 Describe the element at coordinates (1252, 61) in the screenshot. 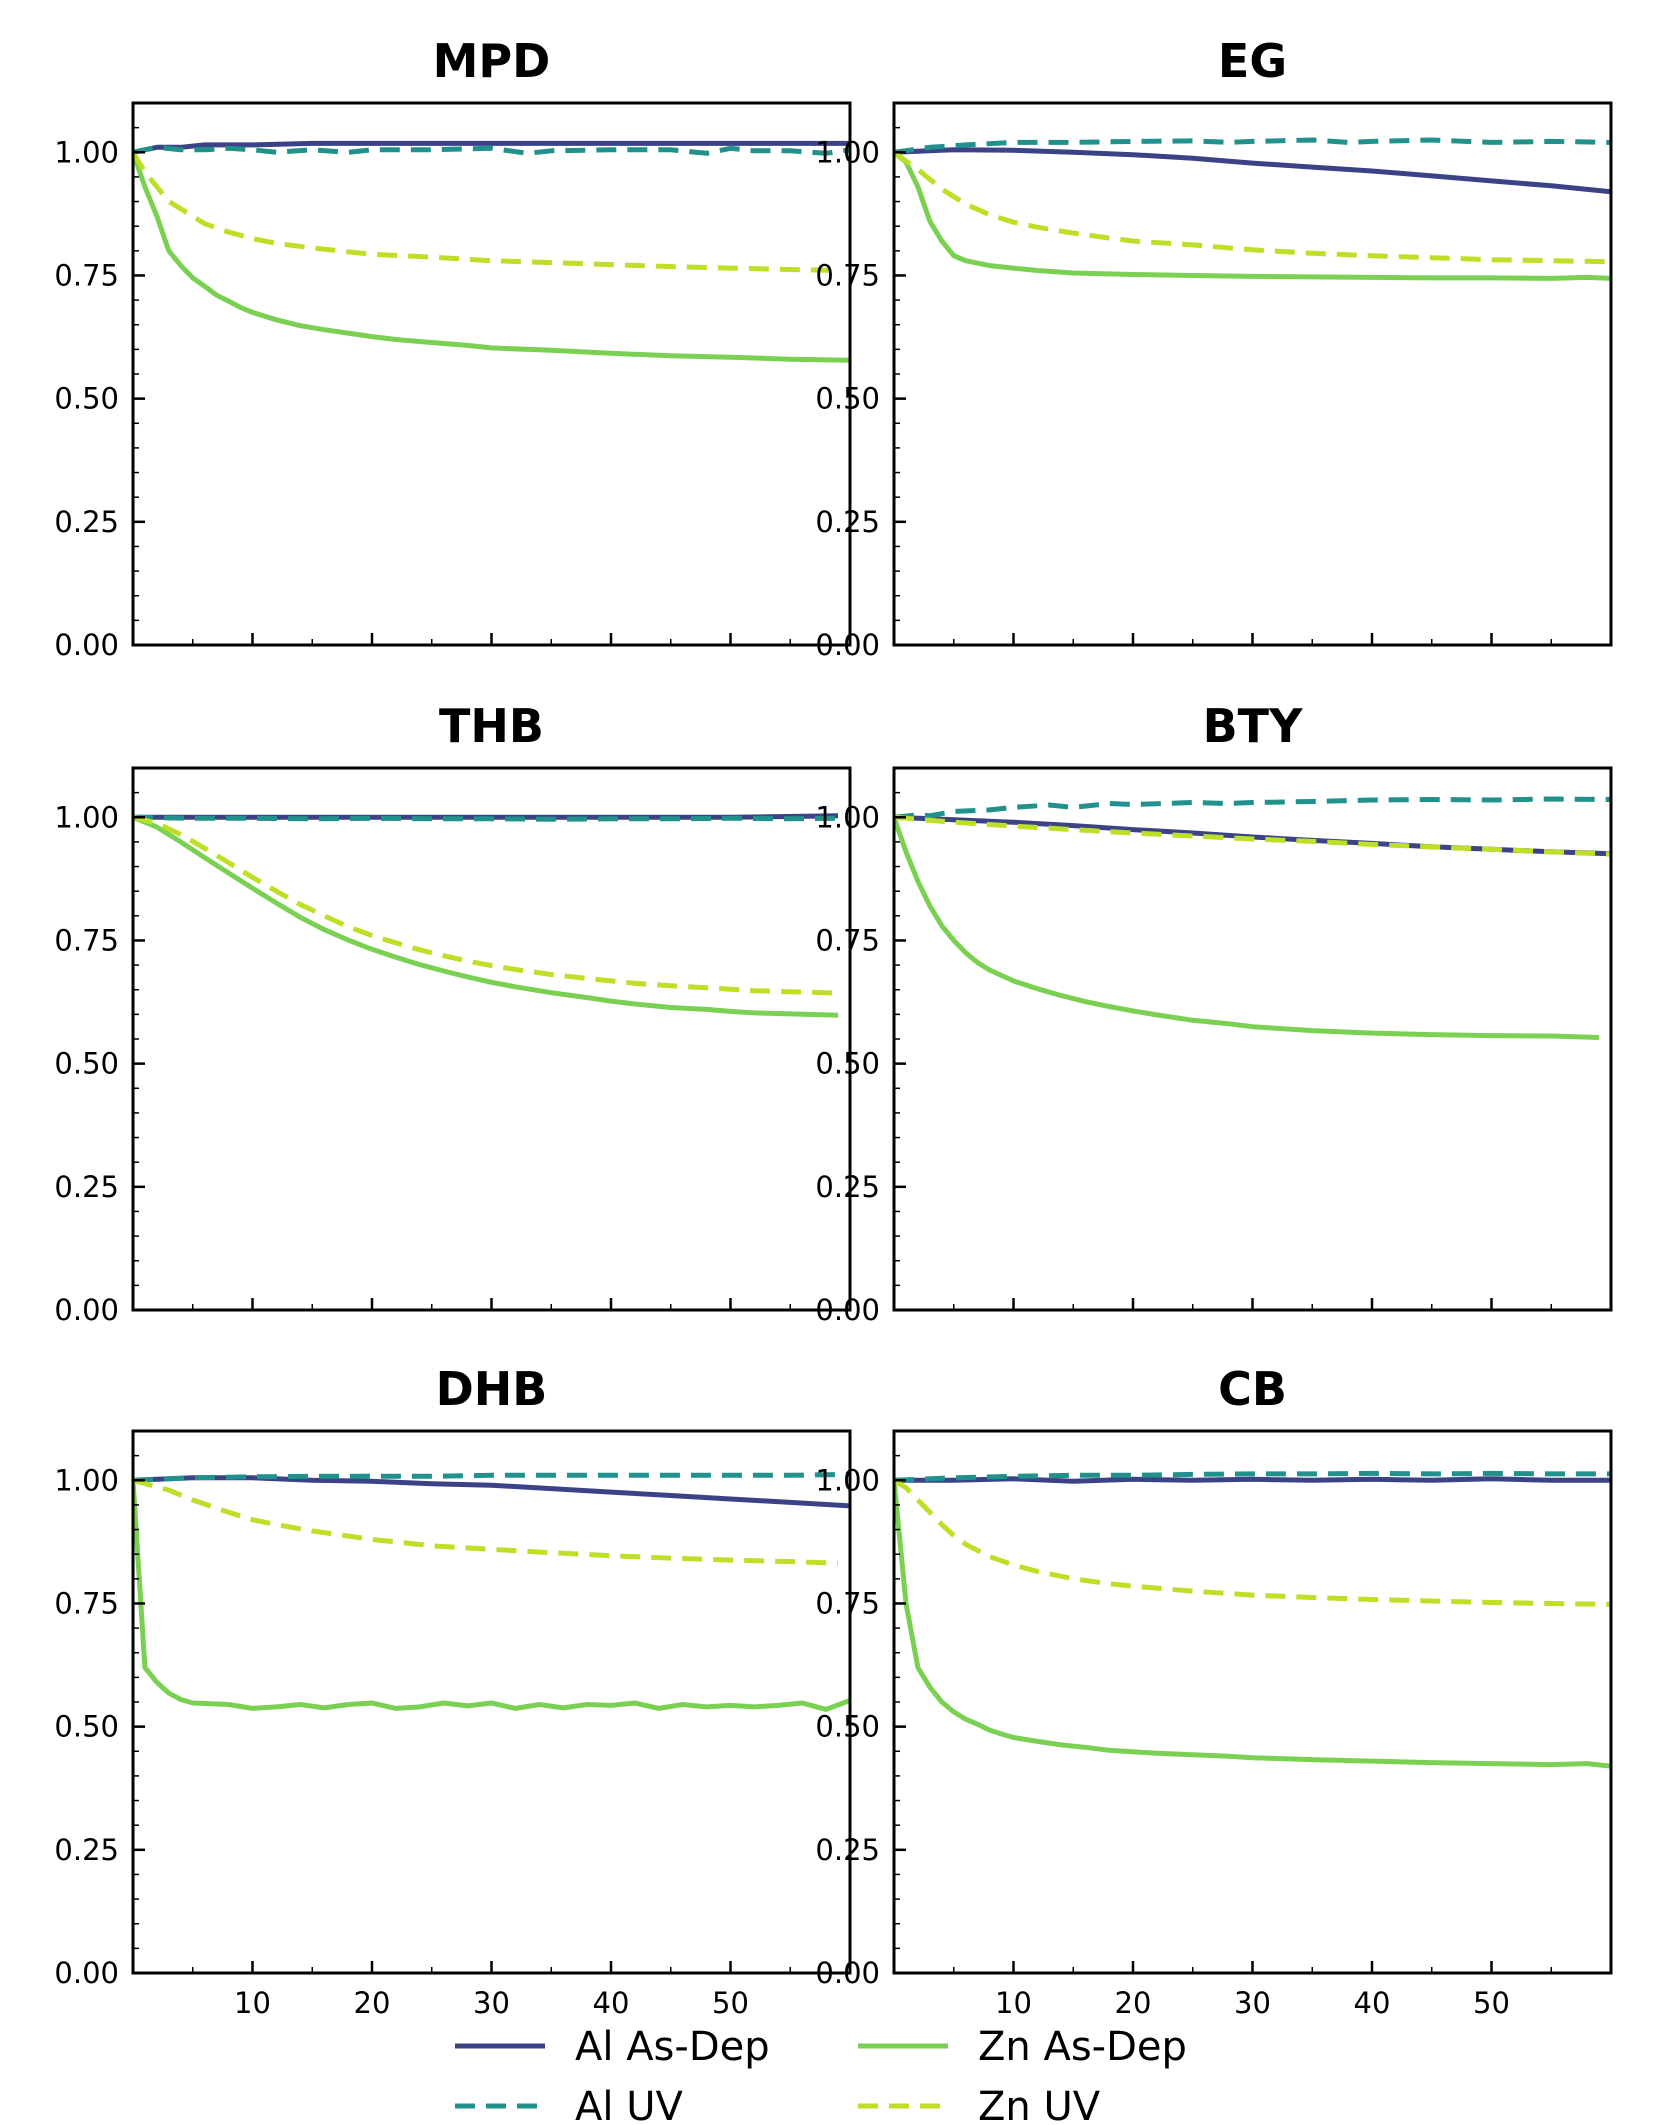

I see `panel-title: EG` at that location.